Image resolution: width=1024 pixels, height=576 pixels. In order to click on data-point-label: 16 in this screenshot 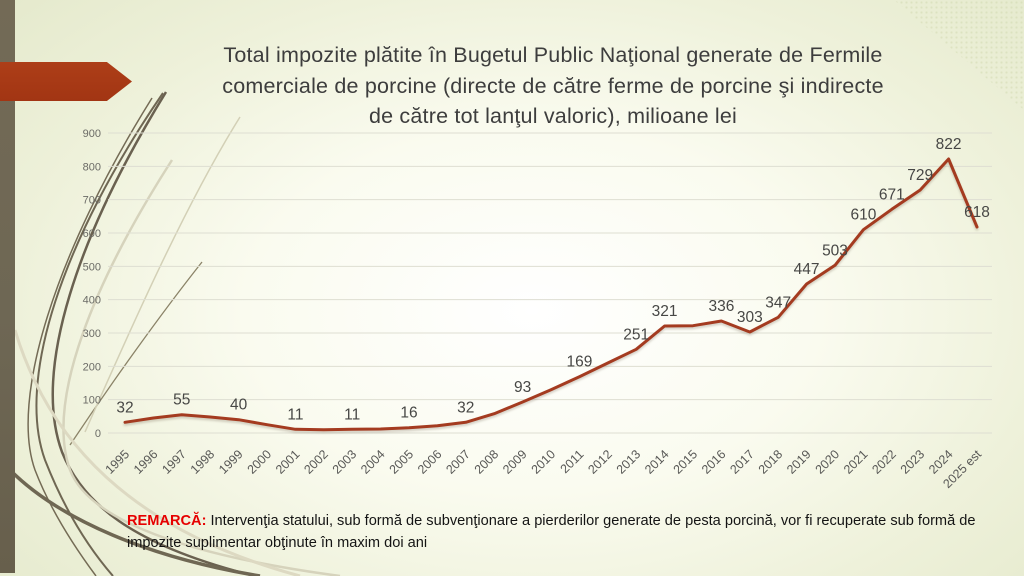, I will do `click(408, 413)`.